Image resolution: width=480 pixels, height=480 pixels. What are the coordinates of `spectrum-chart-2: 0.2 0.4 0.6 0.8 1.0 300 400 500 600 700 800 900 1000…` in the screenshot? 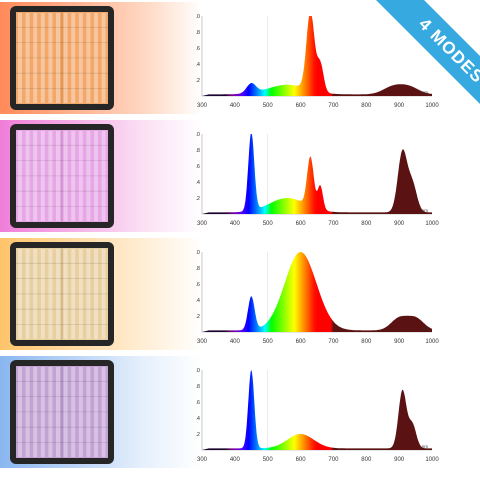 It's located at (319, 177).